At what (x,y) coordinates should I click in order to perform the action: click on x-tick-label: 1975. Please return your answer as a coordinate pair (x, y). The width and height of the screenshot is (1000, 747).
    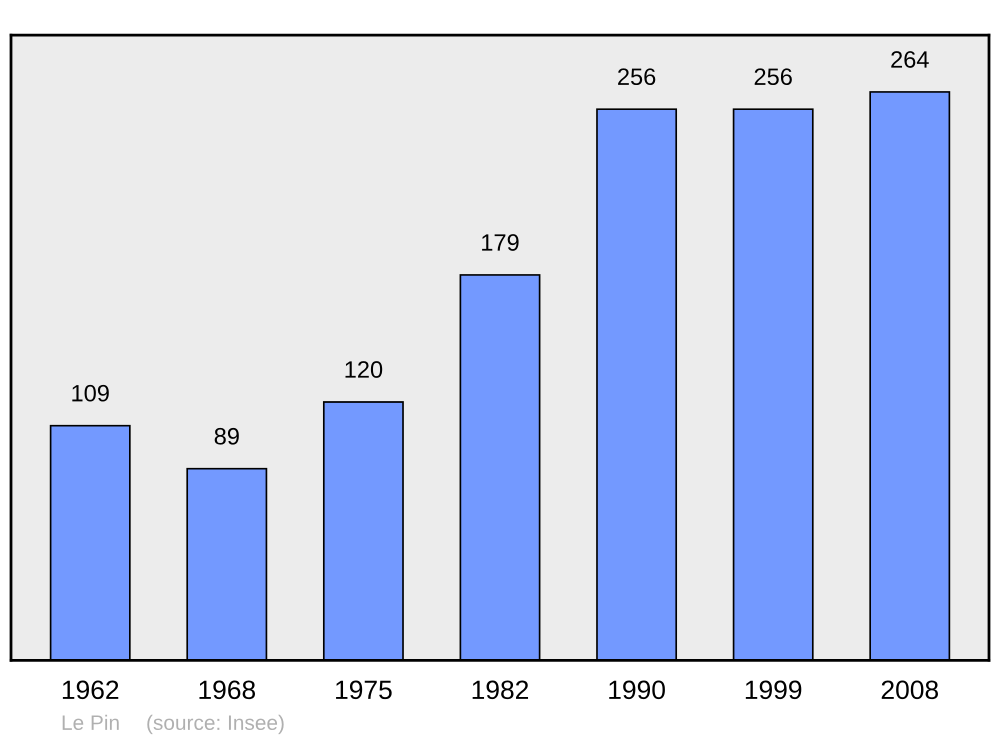
    Looking at the image, I should click on (364, 690).